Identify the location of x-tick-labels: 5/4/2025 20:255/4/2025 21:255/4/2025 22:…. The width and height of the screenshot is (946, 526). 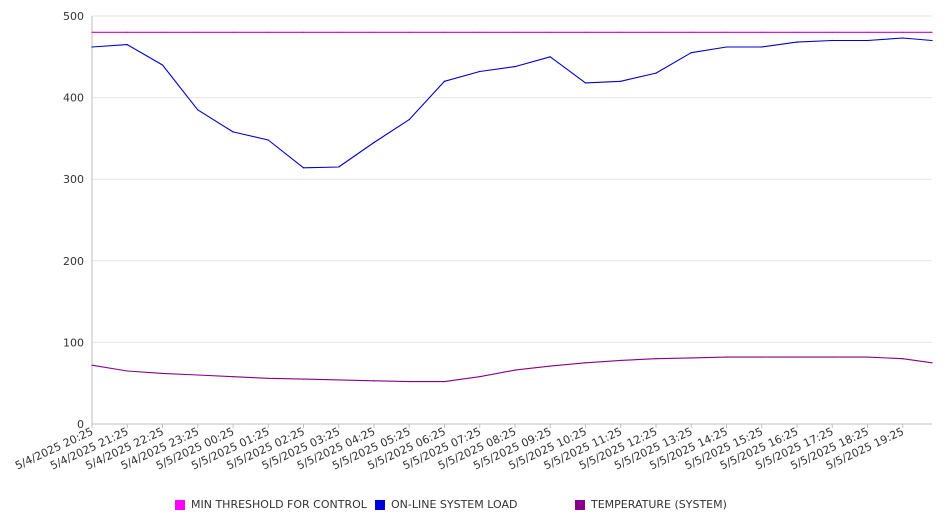
(459, 449).